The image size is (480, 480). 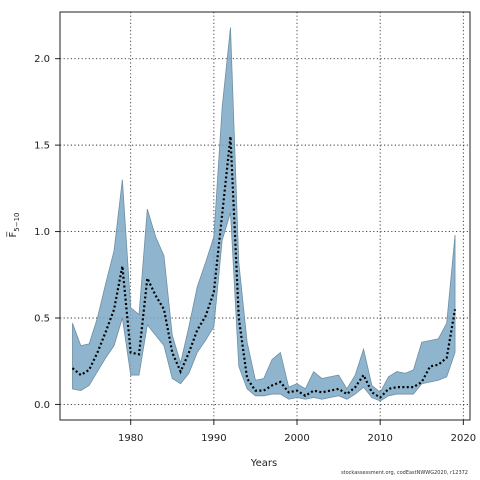 What do you see at coordinates (42, 319) in the screenshot?
I see `y-tick-label: 0.5` at bounding box center [42, 319].